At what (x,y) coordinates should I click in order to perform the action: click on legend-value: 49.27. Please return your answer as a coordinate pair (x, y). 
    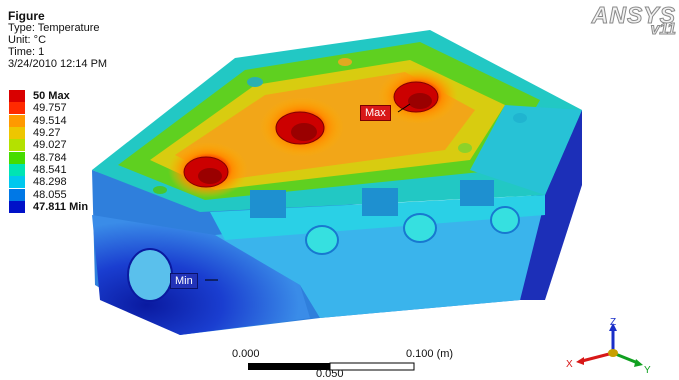
    Looking at the image, I should click on (47, 133).